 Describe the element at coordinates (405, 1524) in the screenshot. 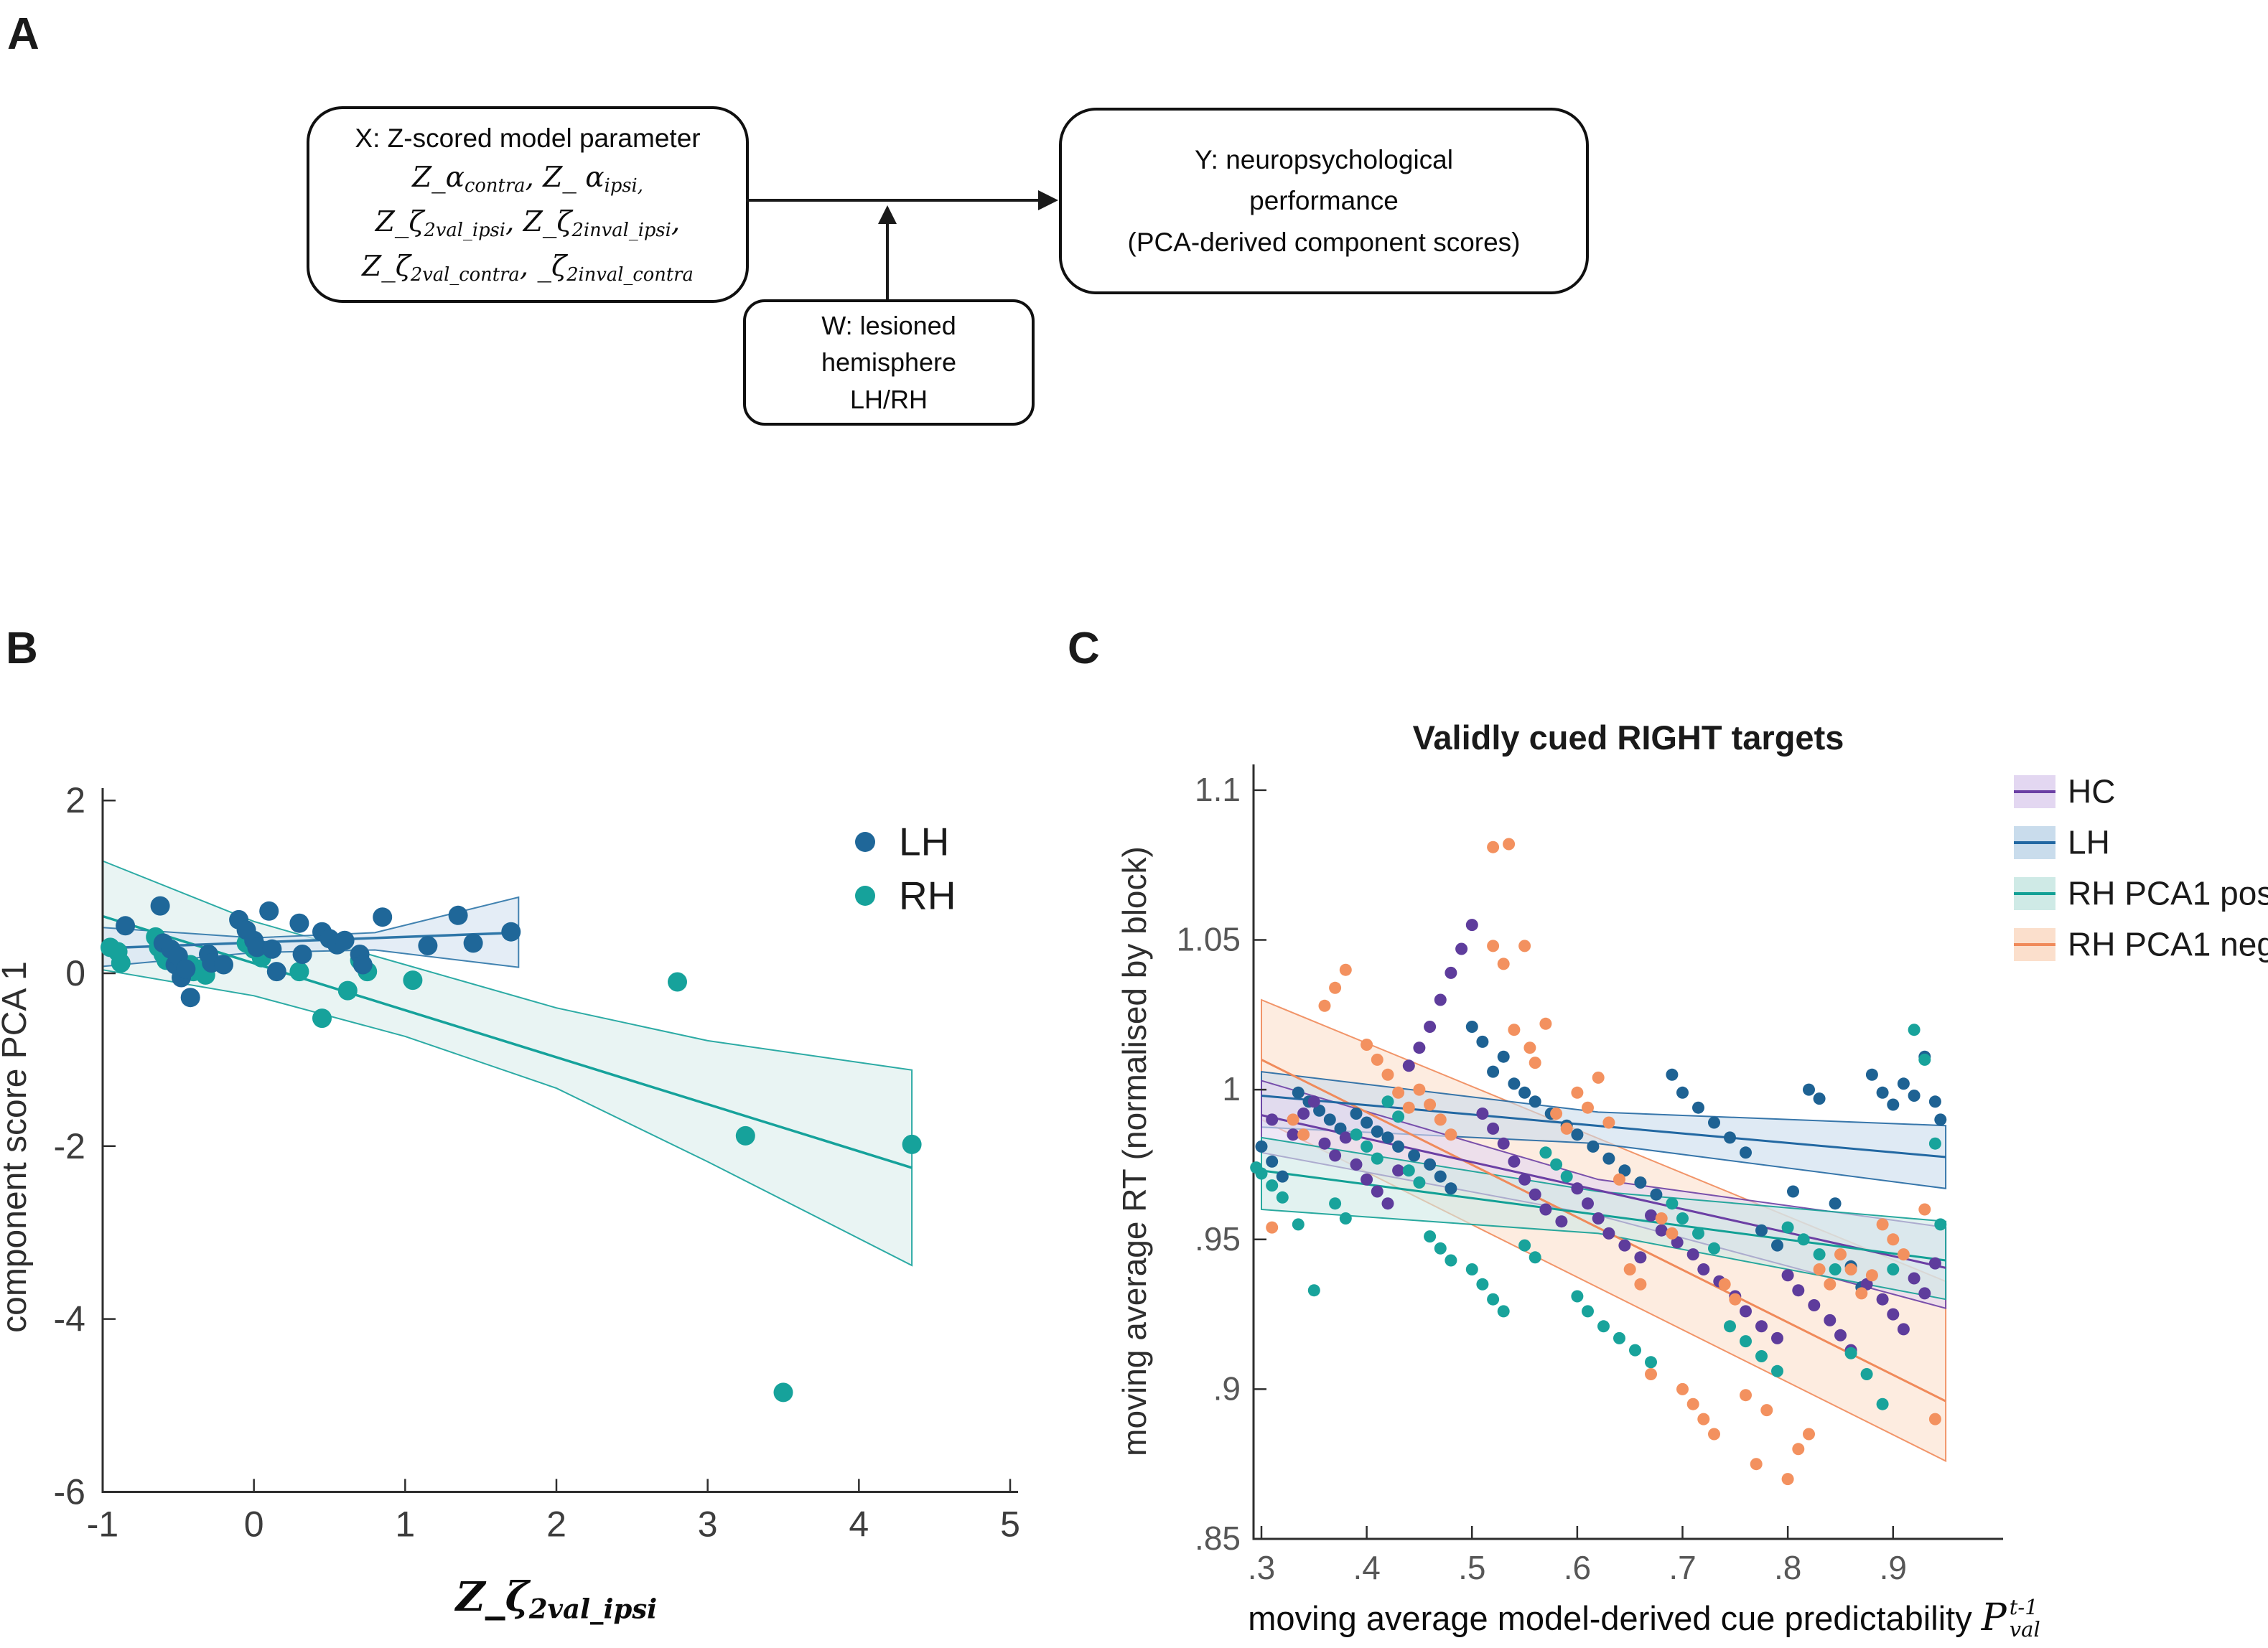

I see `x-tick-label: 1` at that location.